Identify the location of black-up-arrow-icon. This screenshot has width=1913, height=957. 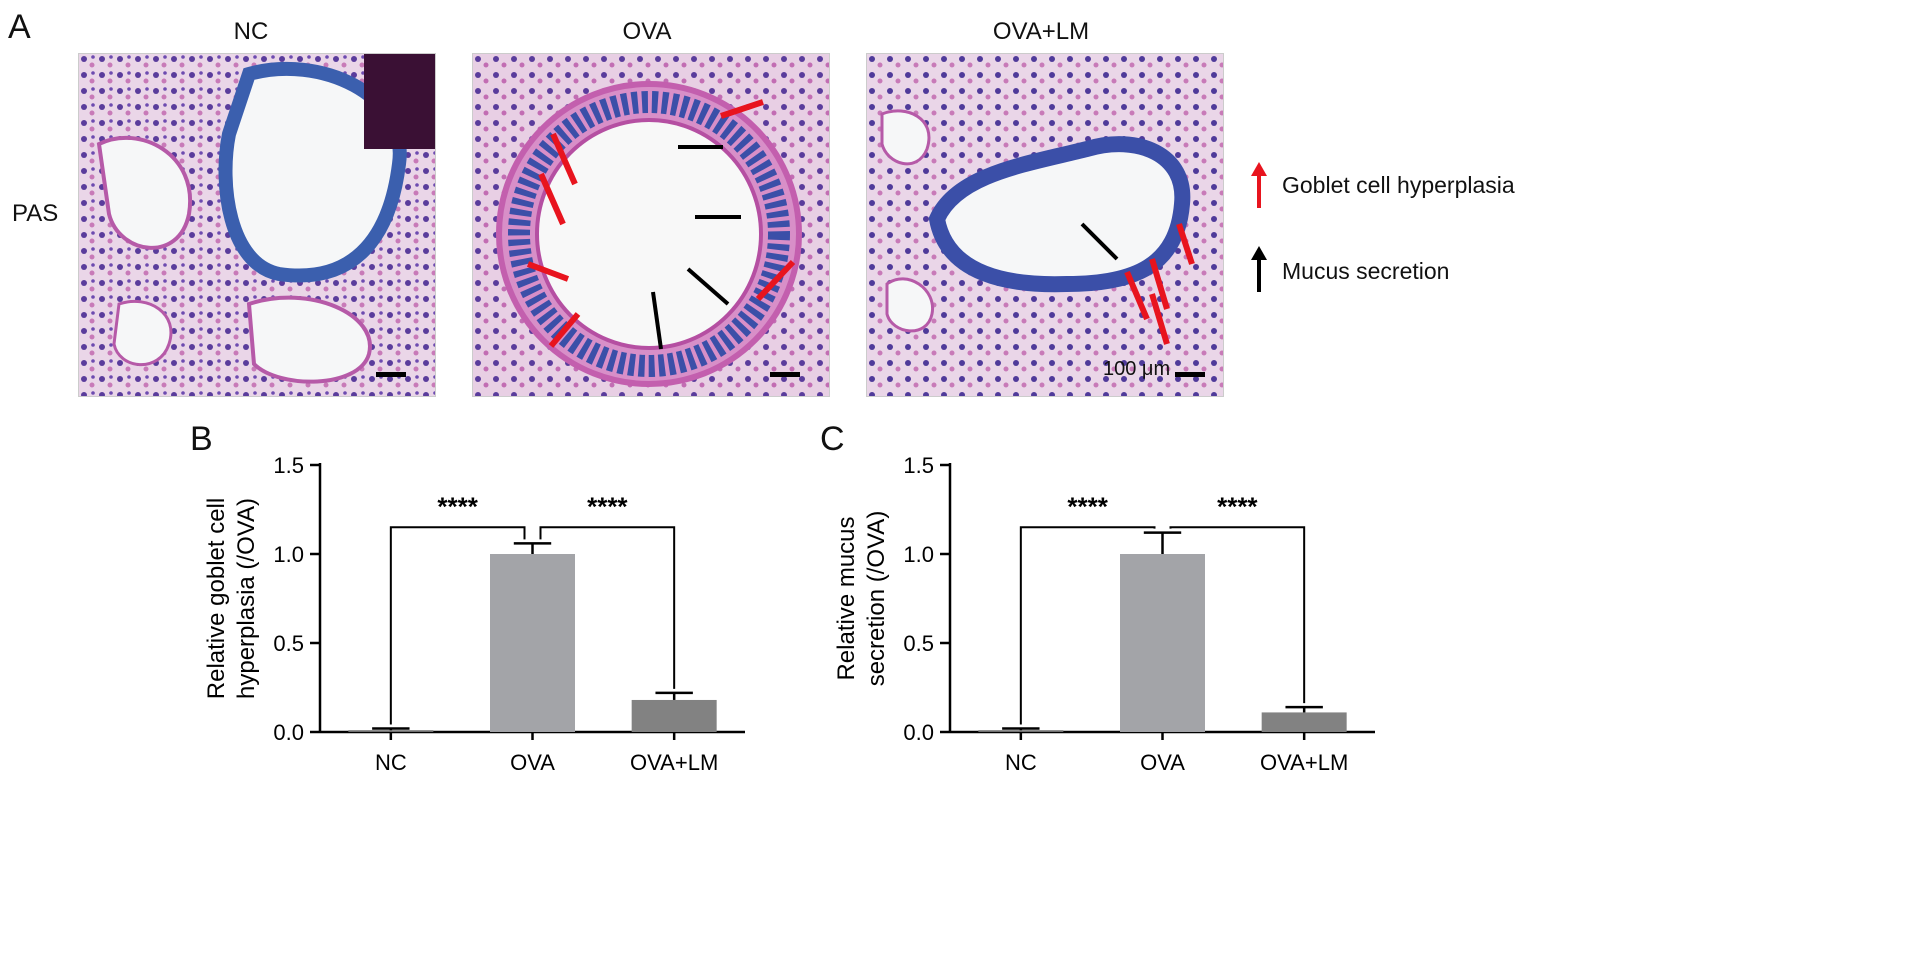
(1259, 270).